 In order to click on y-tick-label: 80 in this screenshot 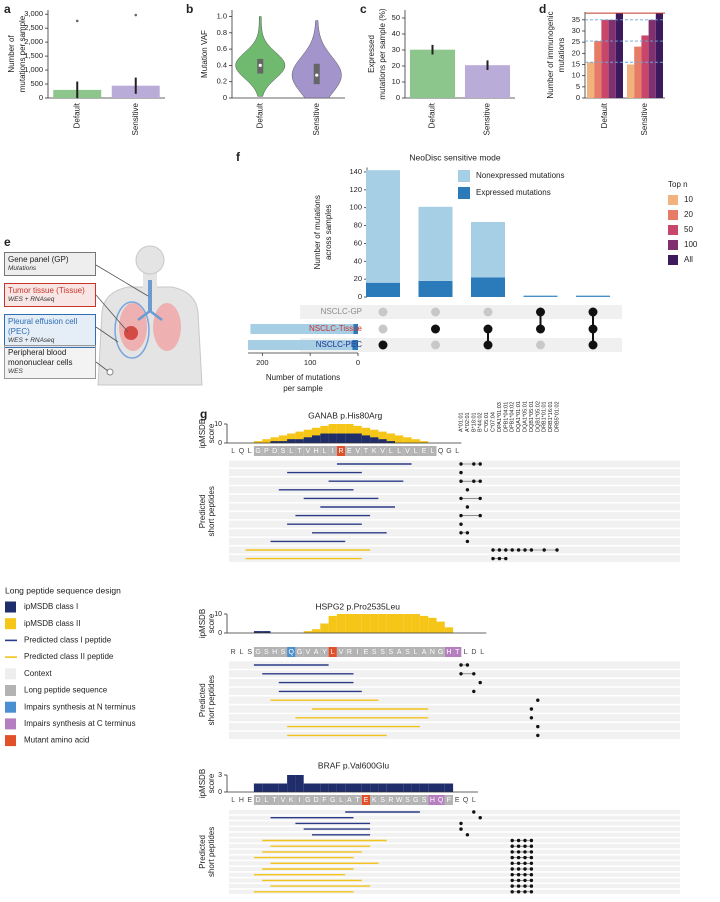, I will do `click(358, 225)`.